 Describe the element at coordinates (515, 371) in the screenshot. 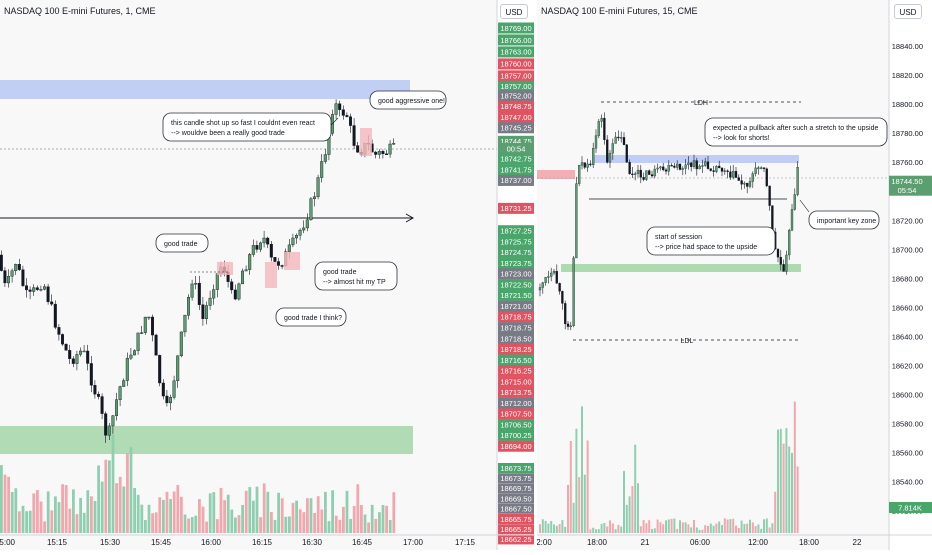

I see `left-price-label-text: 18716.25` at that location.